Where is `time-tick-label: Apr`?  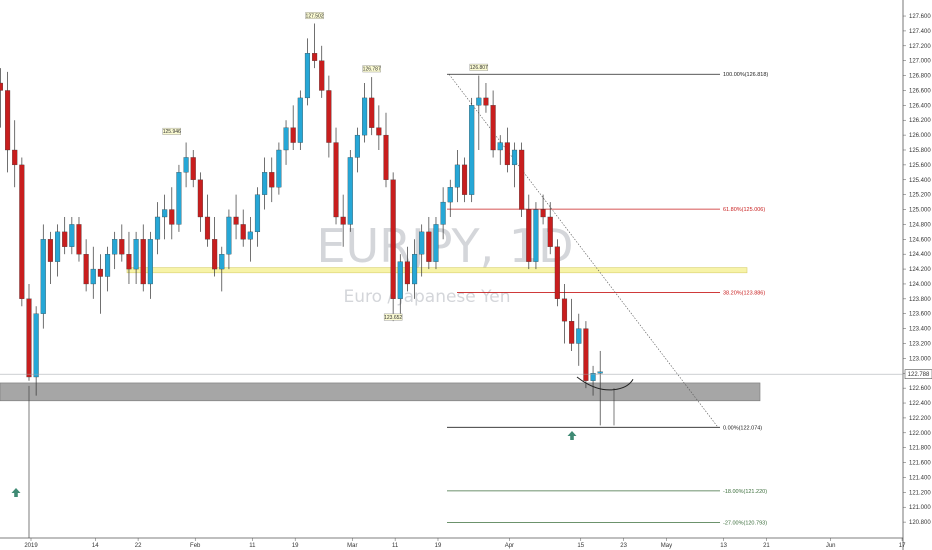 time-tick-label: Apr is located at coordinates (509, 546).